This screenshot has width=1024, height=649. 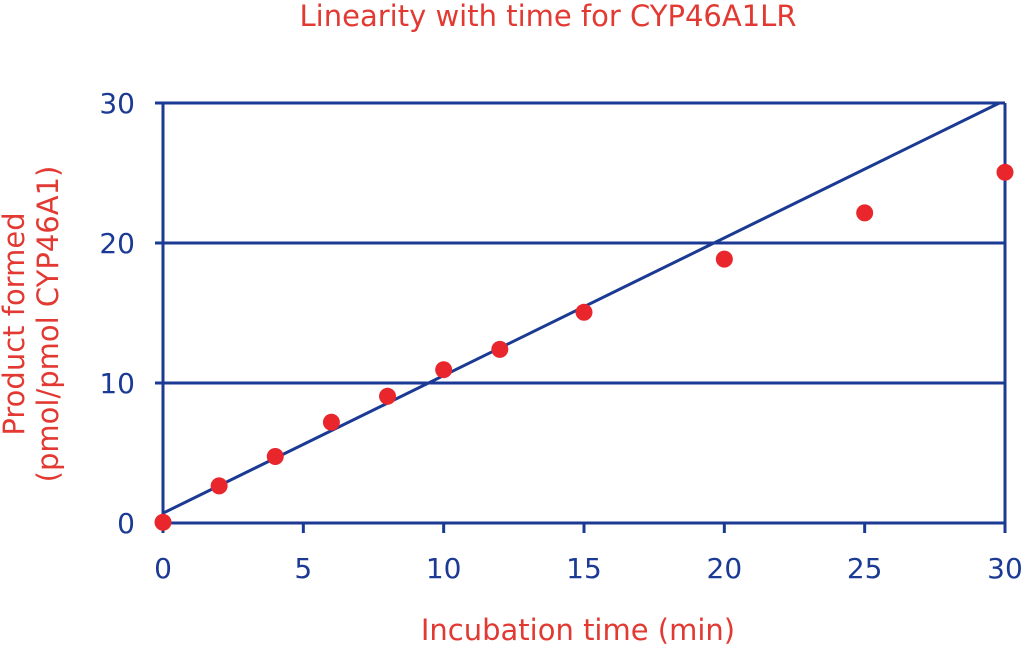 I want to click on y-axis-title-line2: (pmol/pmol CYP46A1), so click(x=48, y=324).